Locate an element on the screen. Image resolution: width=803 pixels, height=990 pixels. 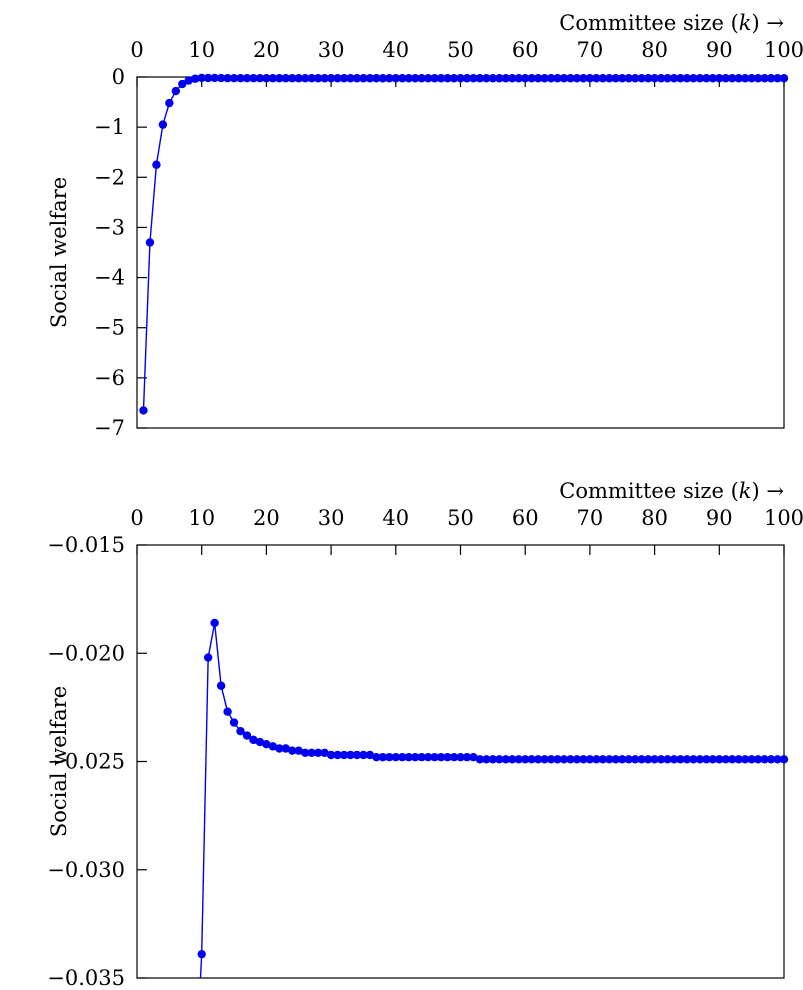
x-tick-label: 20 is located at coordinates (266, 518).